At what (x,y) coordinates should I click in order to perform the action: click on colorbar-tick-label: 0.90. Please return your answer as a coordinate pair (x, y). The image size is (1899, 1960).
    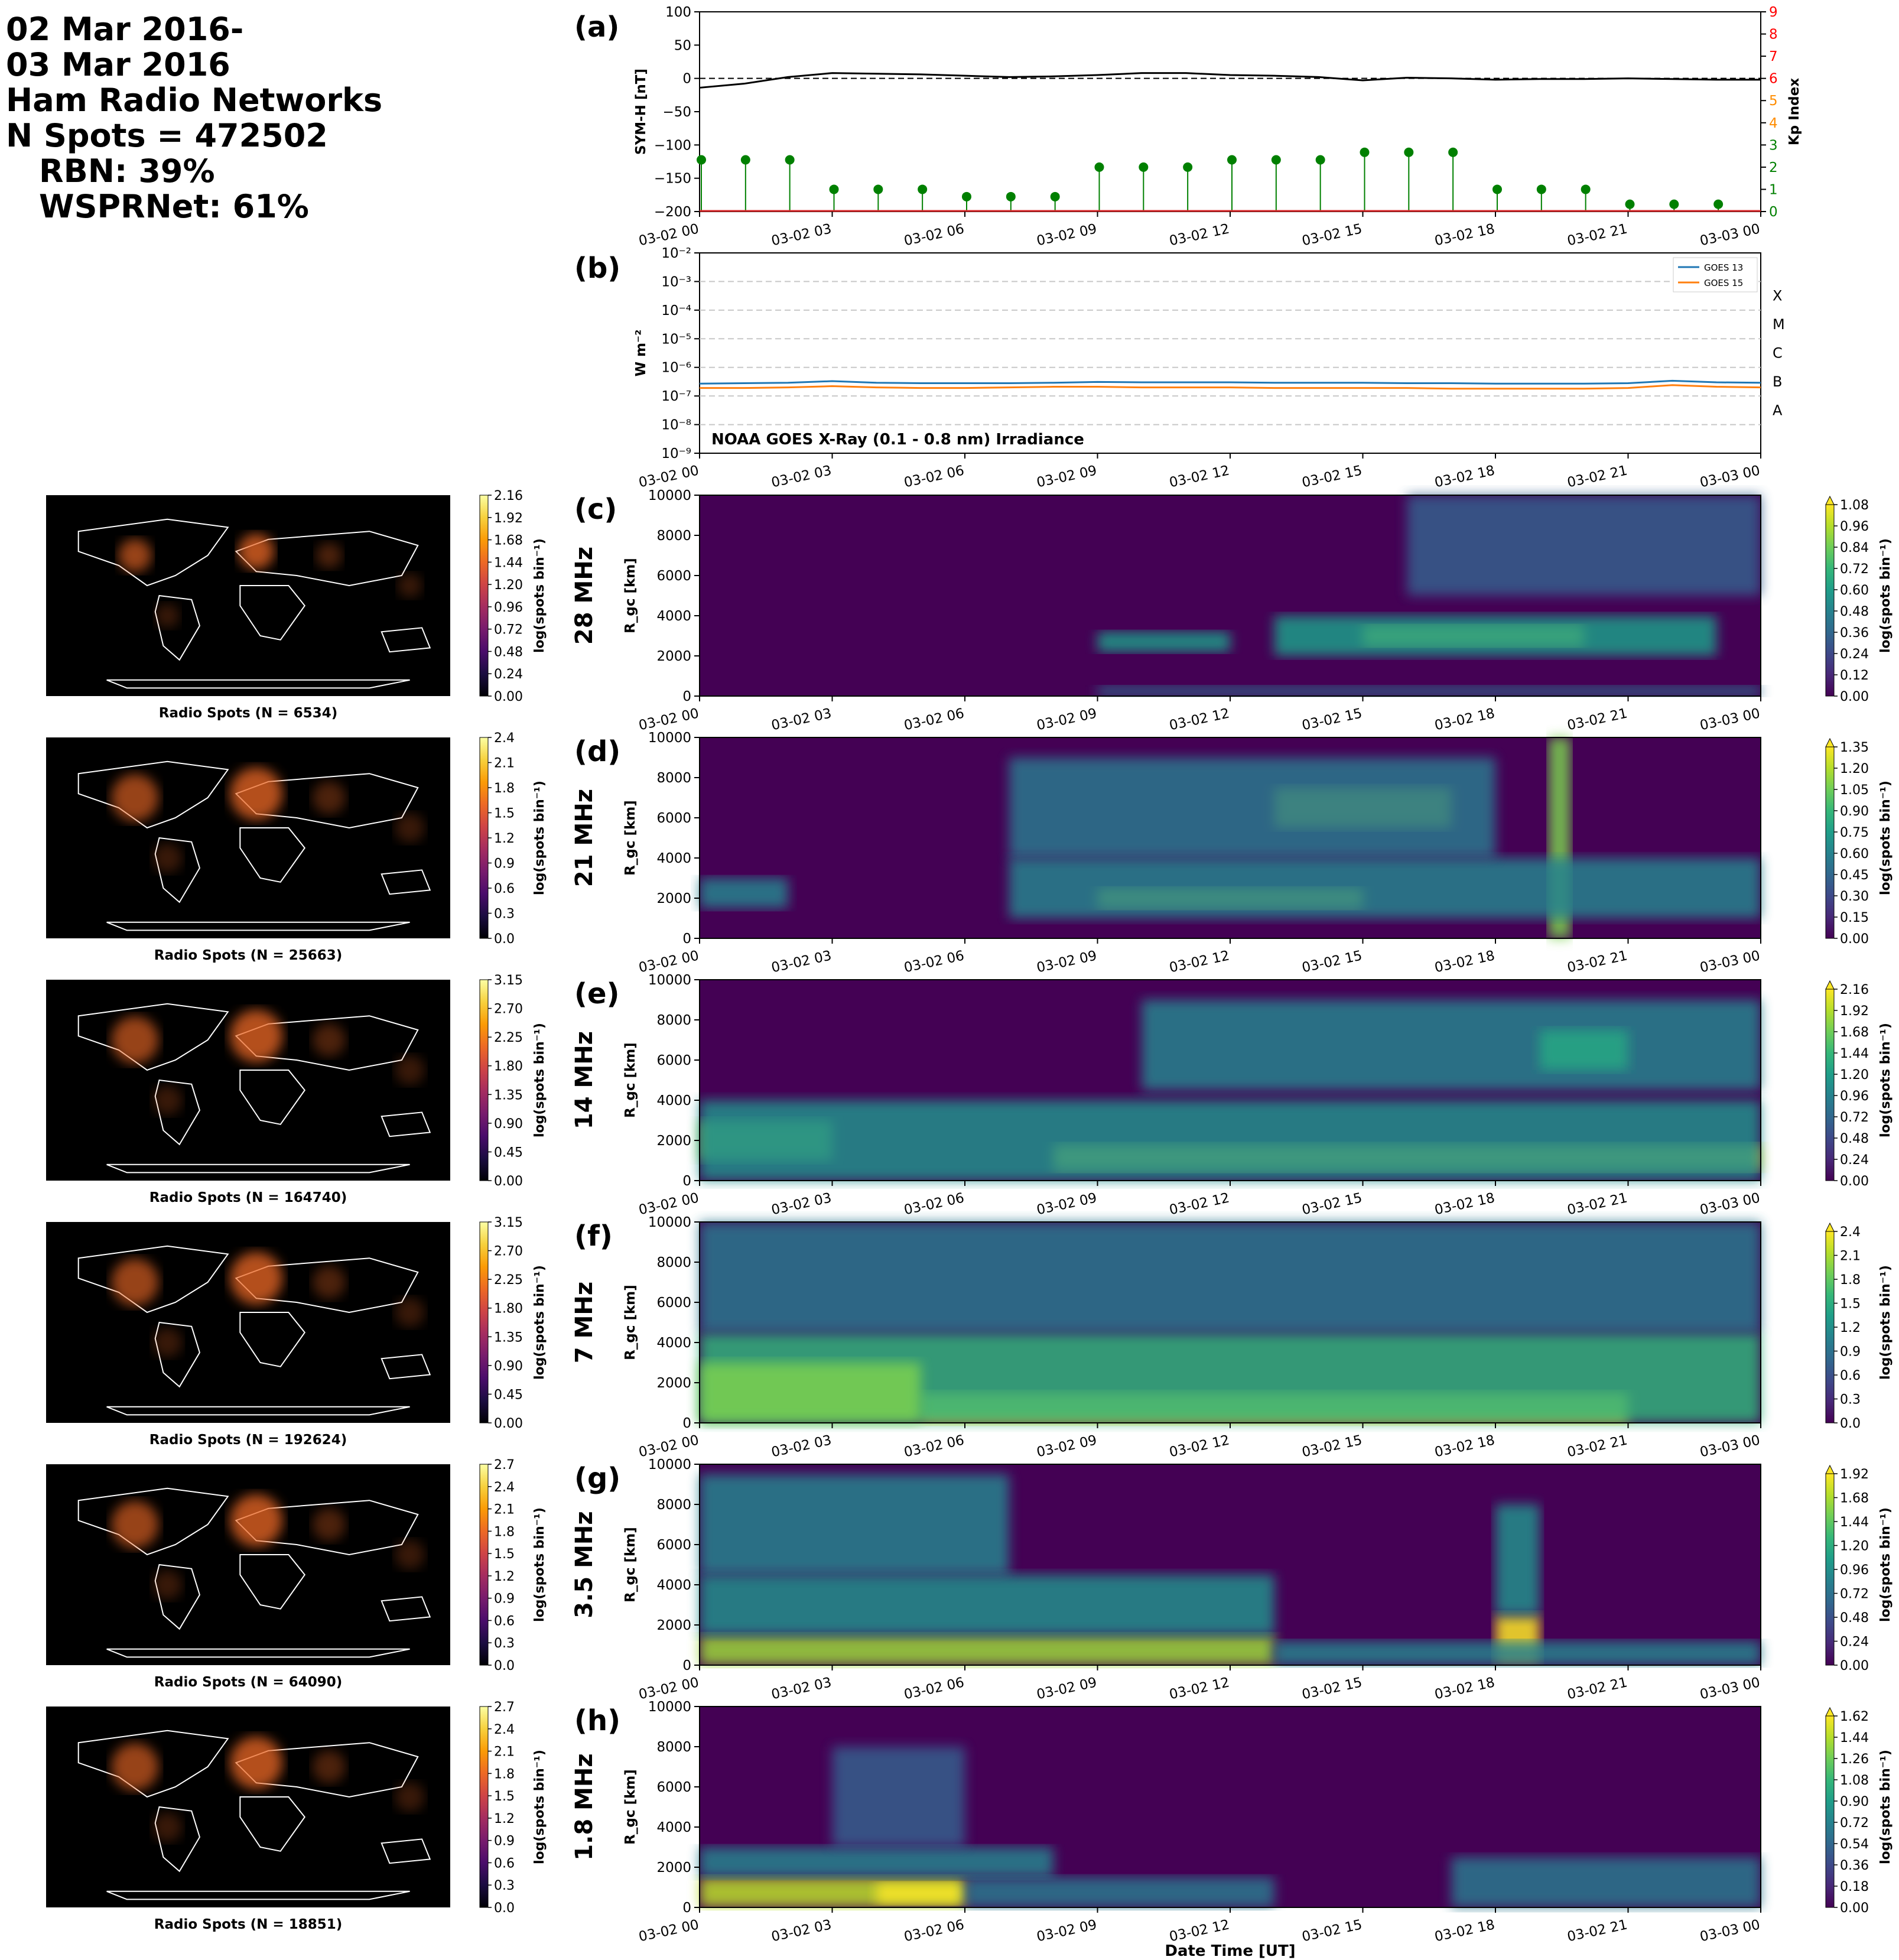
    Looking at the image, I should click on (508, 1366).